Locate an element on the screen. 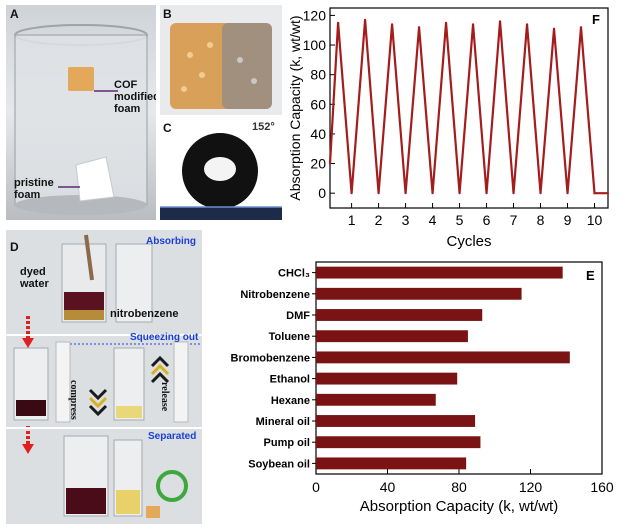  cof-foam-block is located at coordinates (81, 79).